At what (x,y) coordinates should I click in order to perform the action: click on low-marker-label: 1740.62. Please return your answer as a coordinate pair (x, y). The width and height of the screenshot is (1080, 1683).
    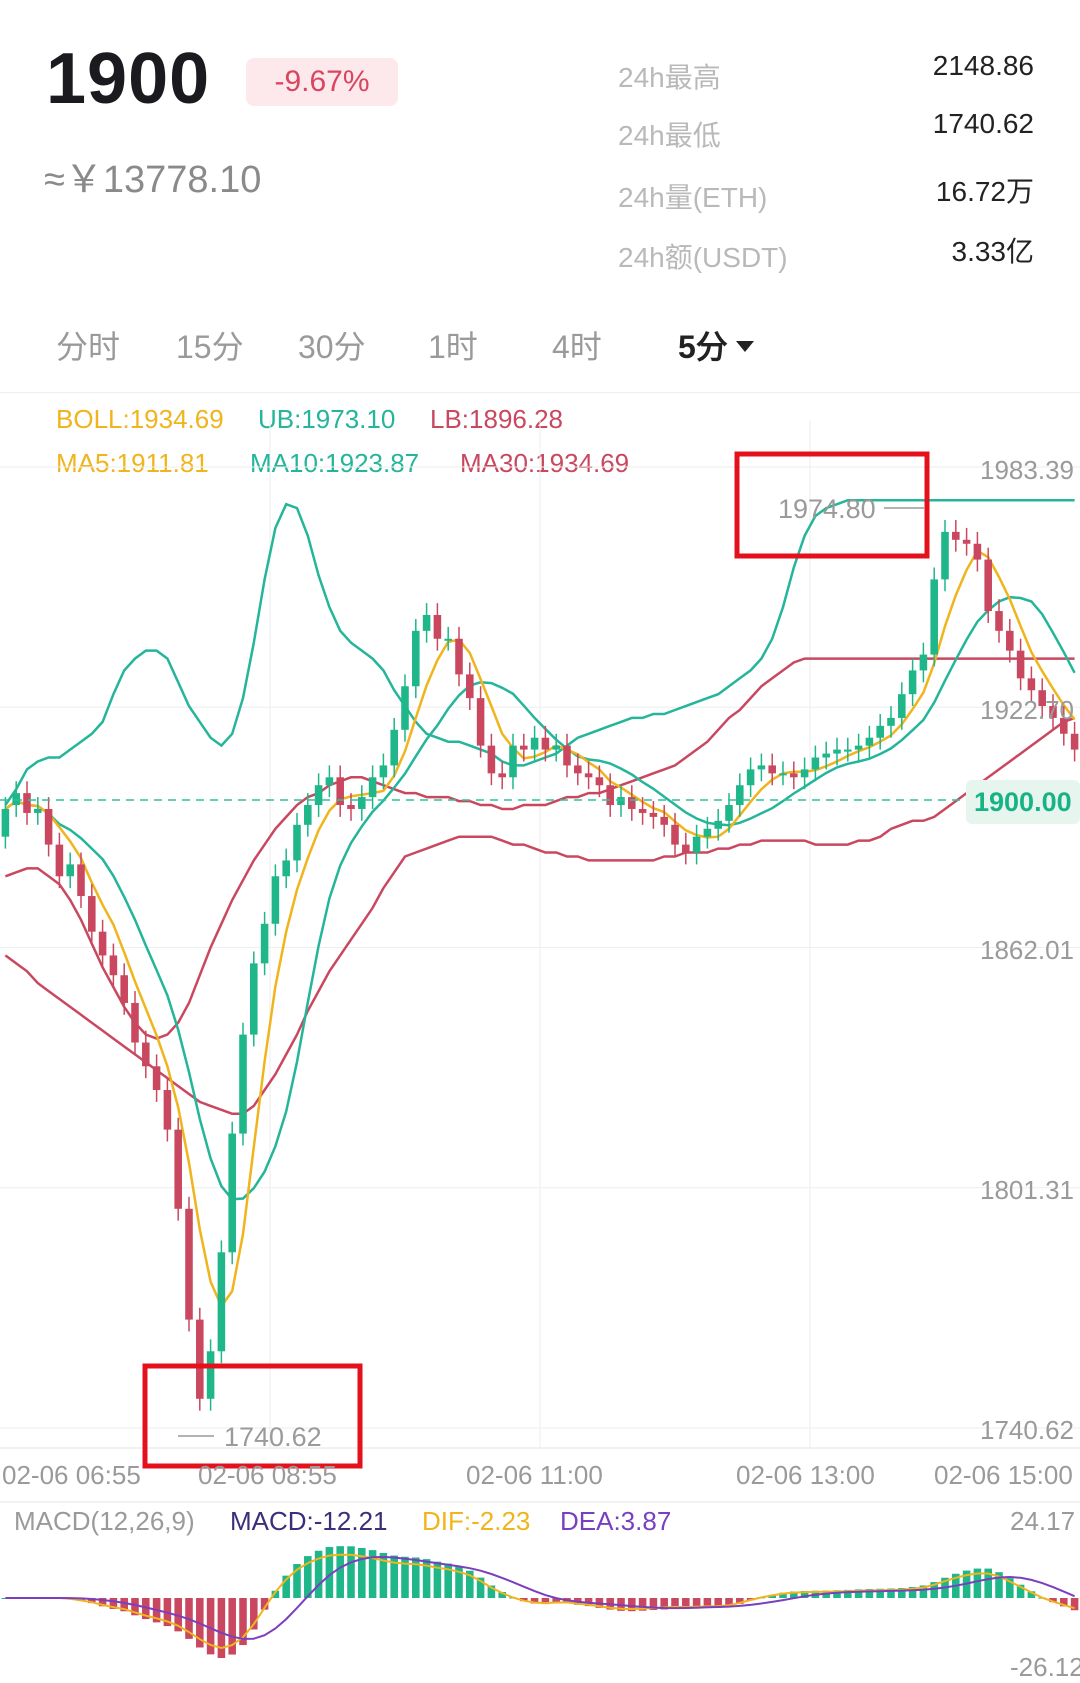
    Looking at the image, I should click on (273, 1437).